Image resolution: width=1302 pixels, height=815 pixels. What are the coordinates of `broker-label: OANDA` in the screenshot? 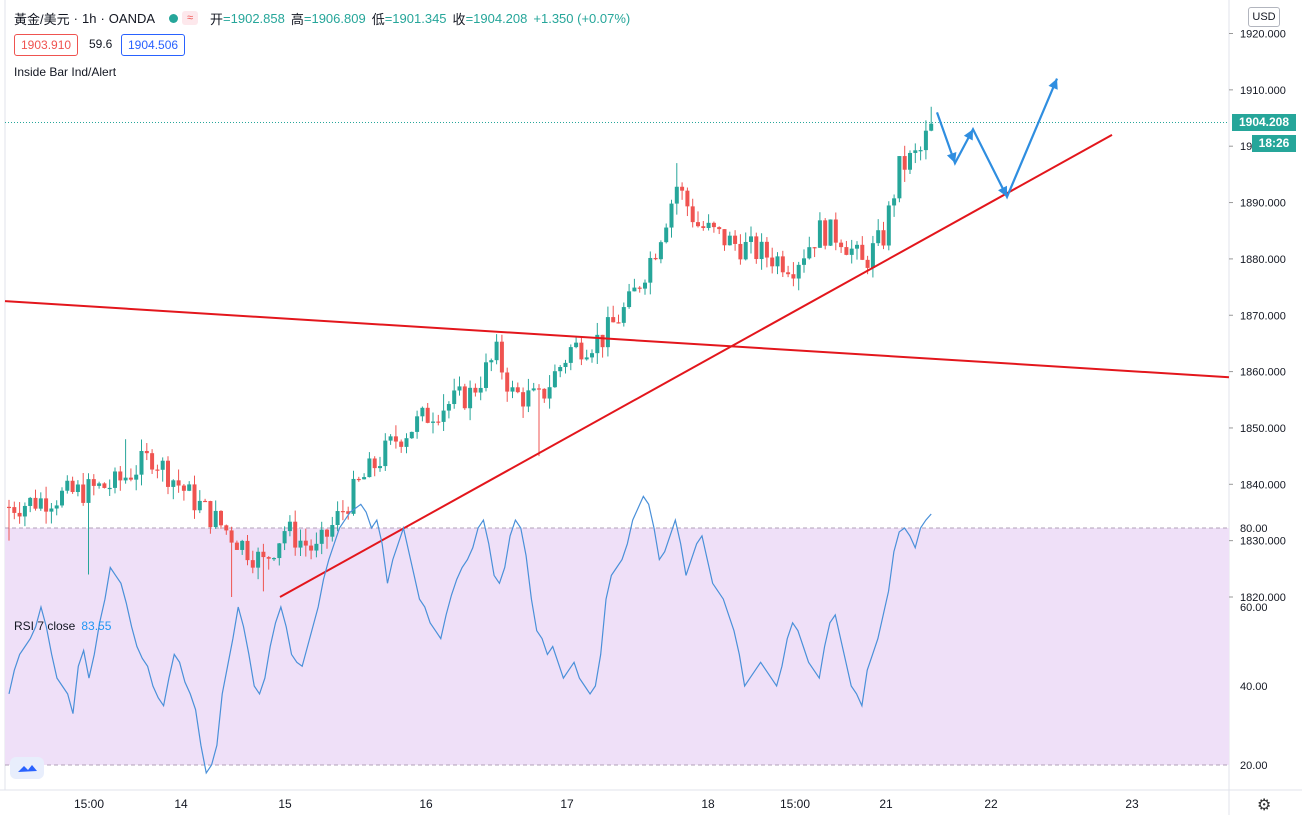 It's located at (132, 18).